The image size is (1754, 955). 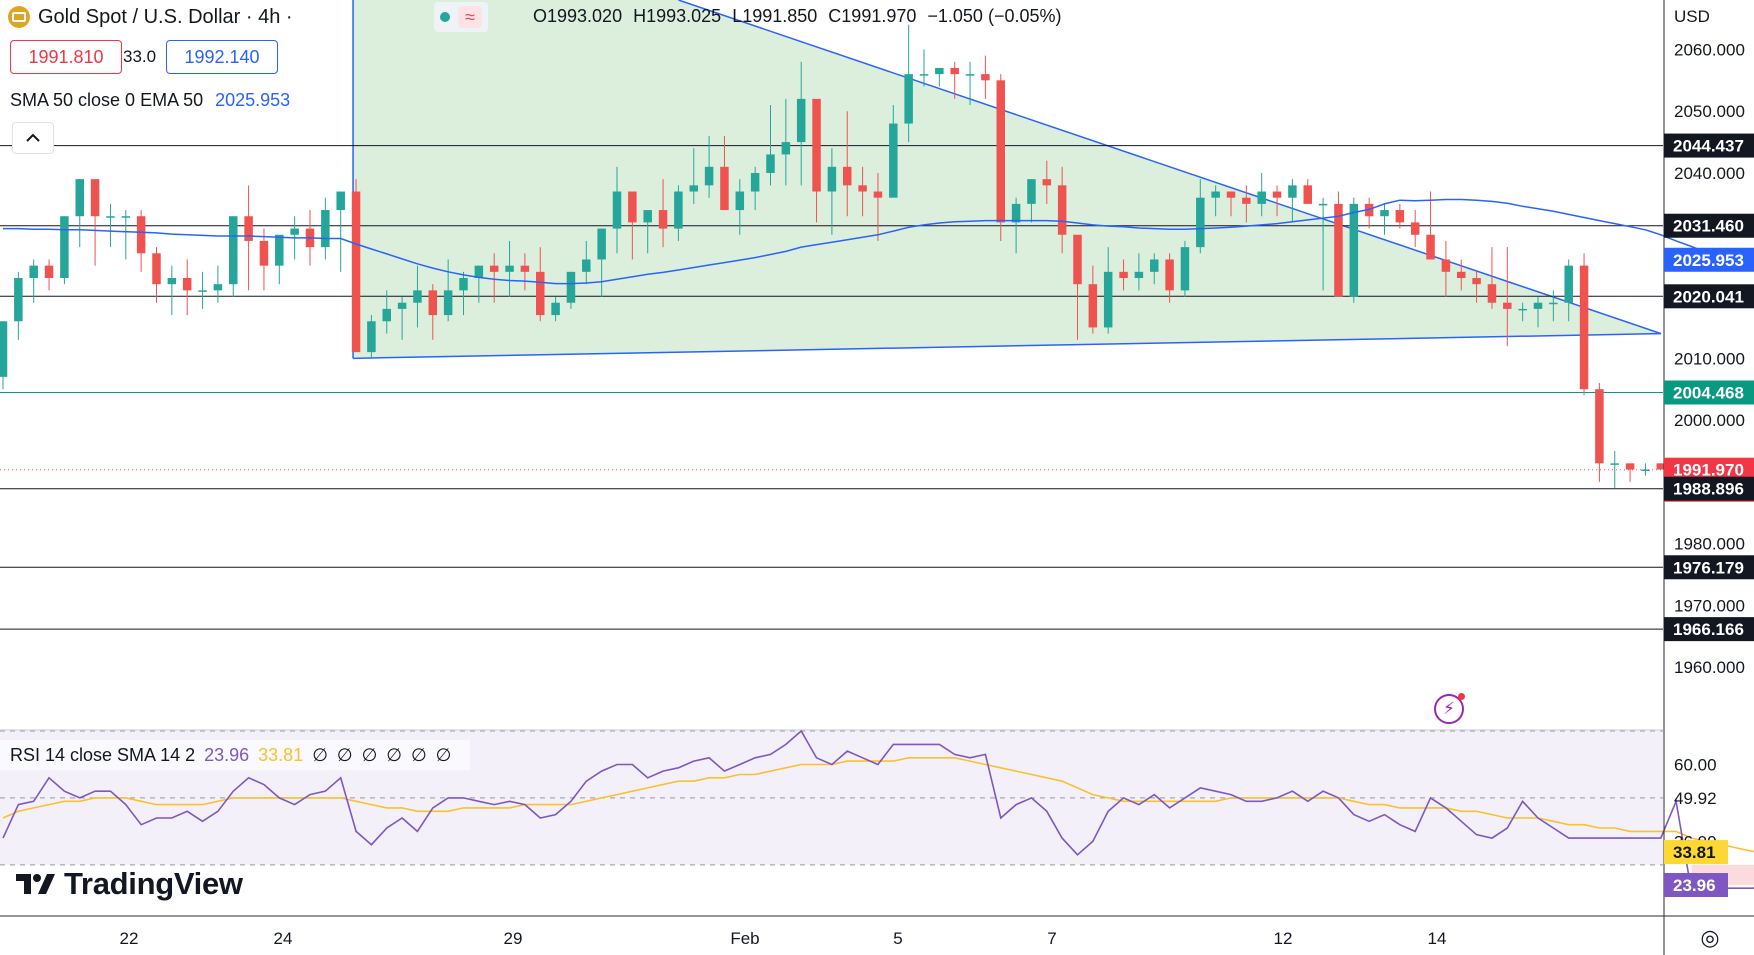 I want to click on collapse-legend-button, so click(x=33, y=138).